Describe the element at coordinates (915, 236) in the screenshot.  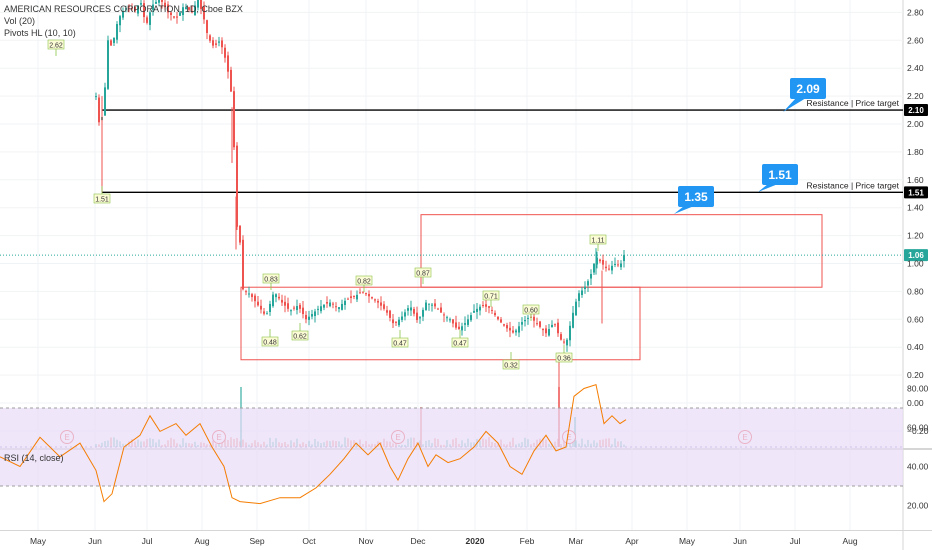
I see `price-tick-label: 1.20` at that location.